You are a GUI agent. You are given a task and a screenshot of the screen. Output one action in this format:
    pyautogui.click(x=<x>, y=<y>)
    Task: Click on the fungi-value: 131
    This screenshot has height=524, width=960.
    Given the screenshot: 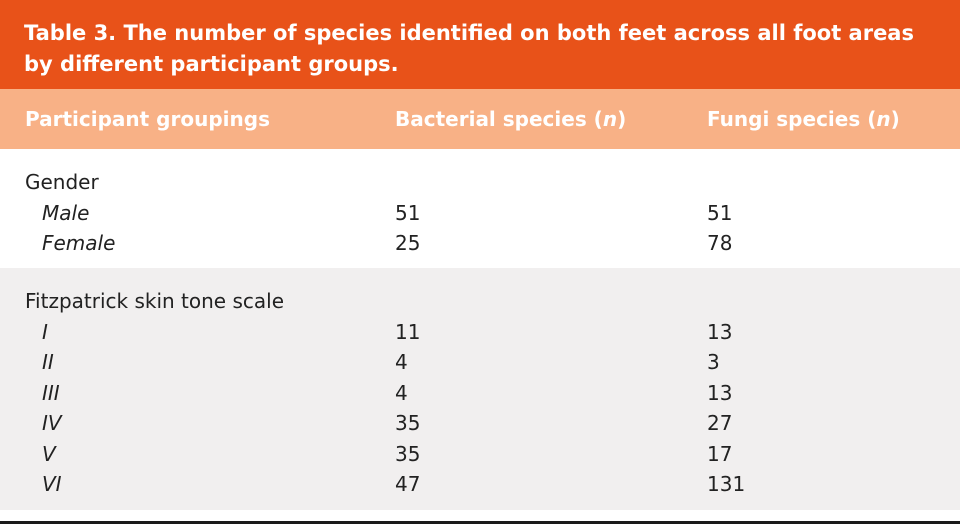 What is the action you would take?
    pyautogui.click(x=726, y=484)
    